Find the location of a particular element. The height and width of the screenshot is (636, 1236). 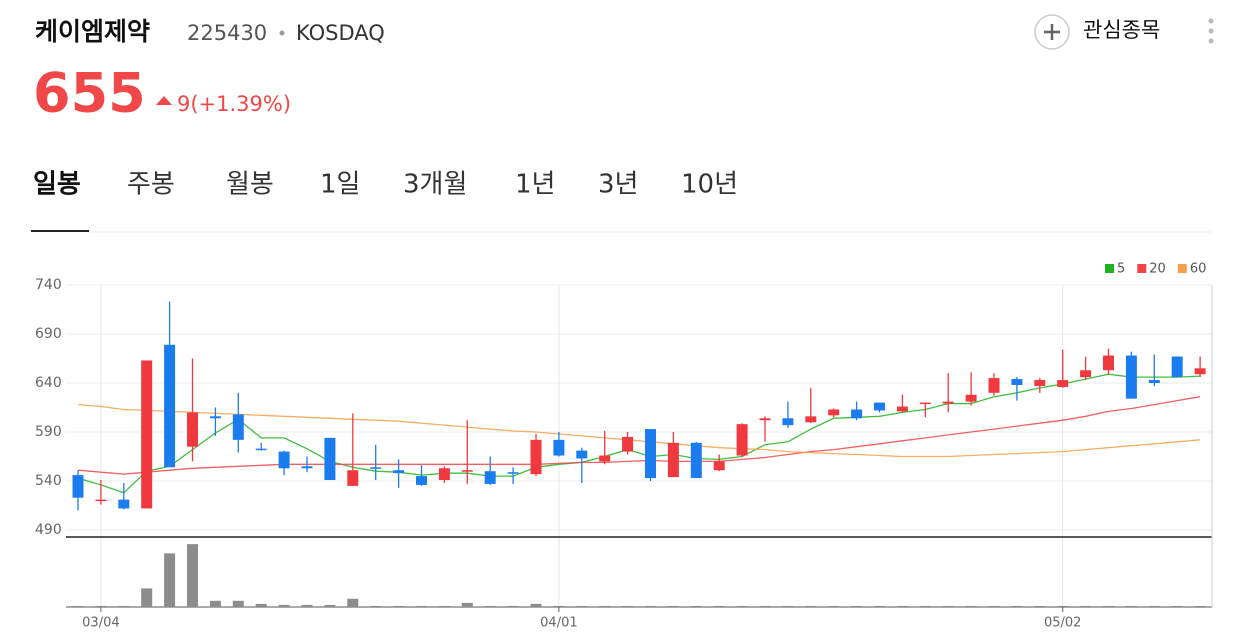

legend-label: 5 is located at coordinates (1121, 269).